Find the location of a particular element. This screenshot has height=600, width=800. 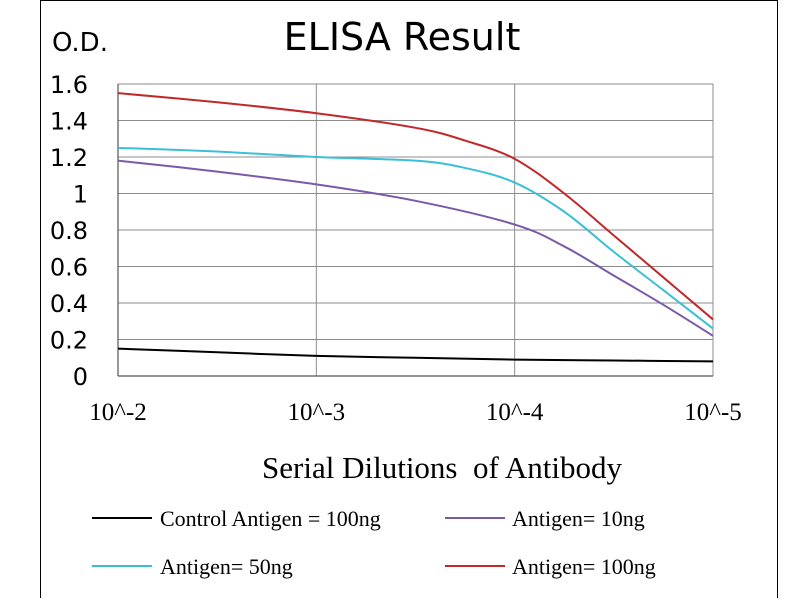

y-tick-label: 1.4 is located at coordinates (69, 122).